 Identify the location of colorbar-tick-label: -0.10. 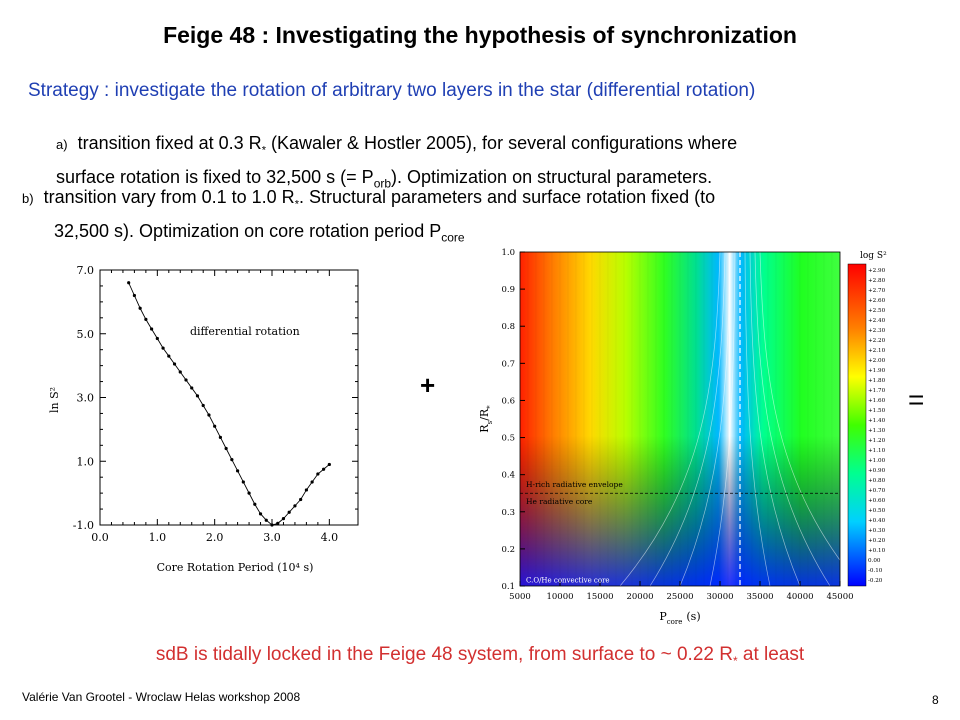
(875, 571).